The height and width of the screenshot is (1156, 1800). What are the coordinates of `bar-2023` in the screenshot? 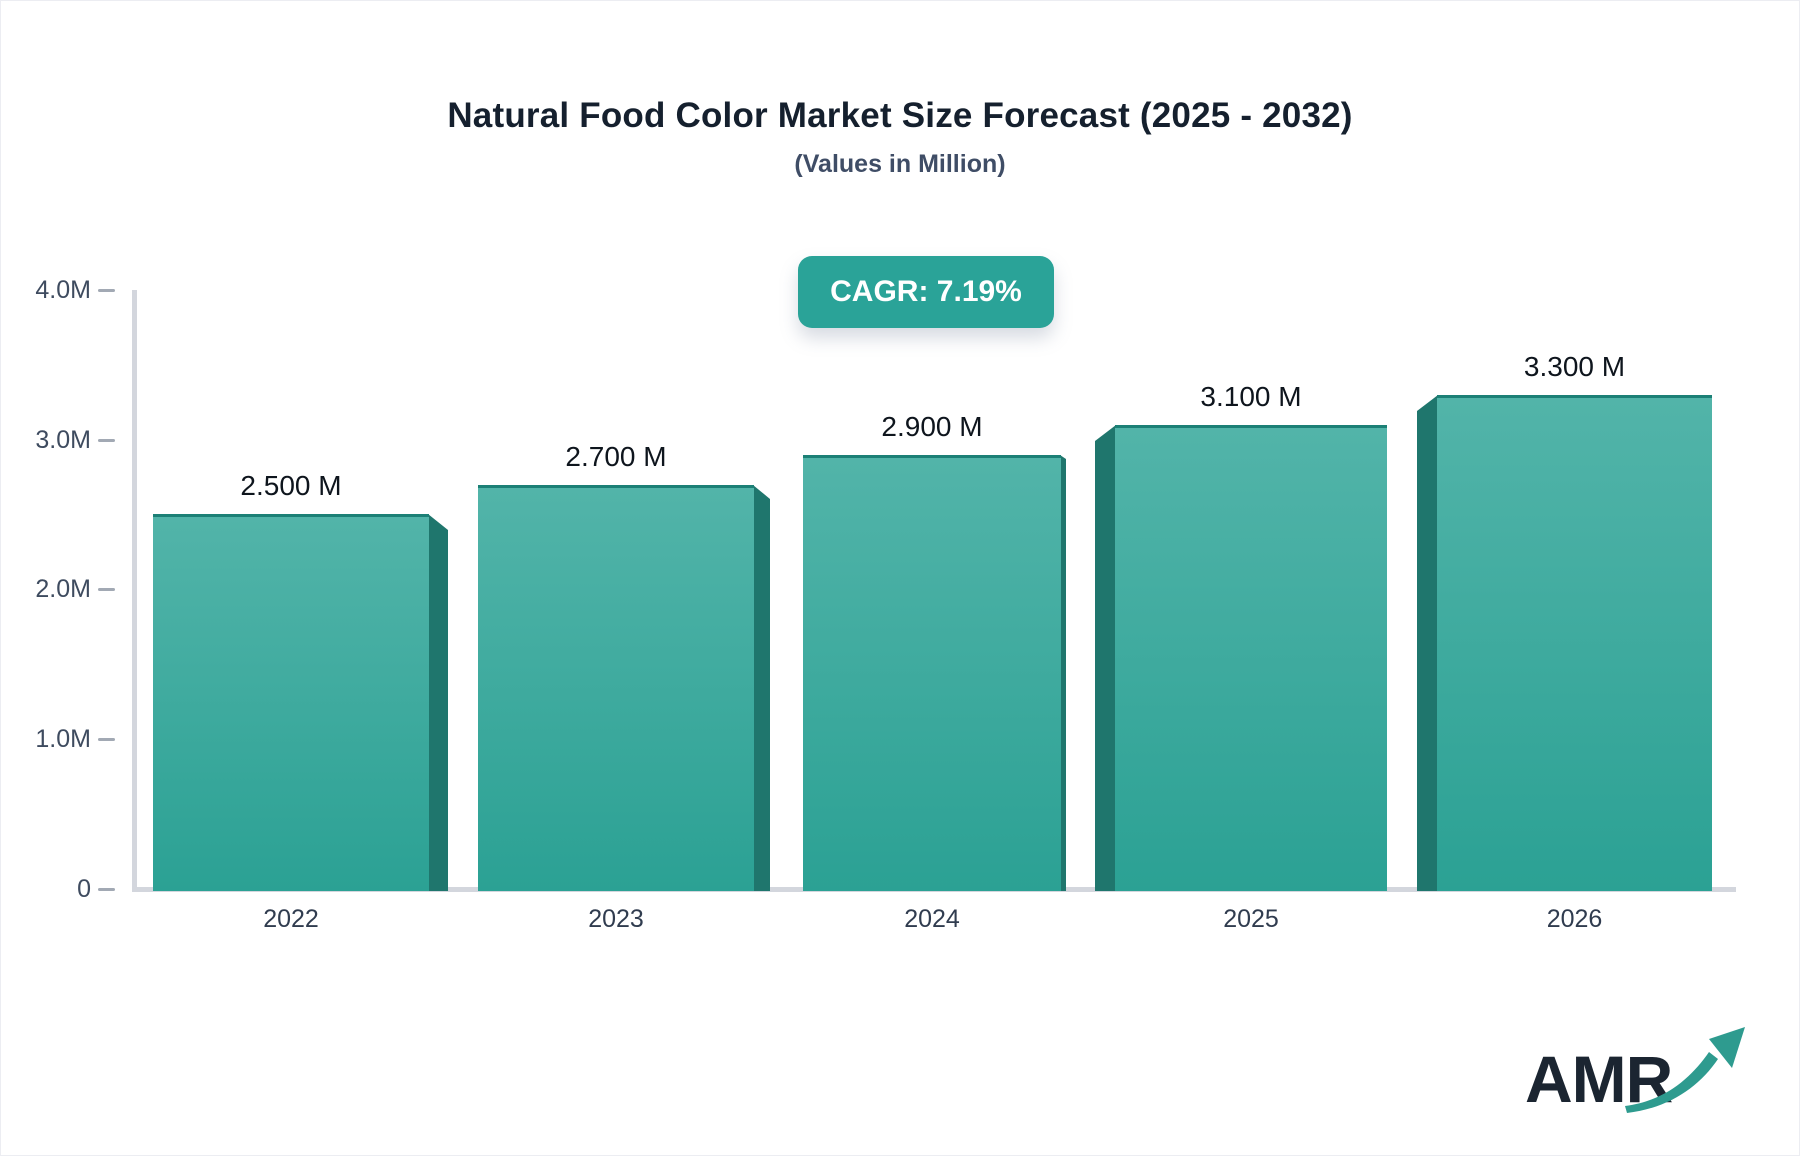 It's located at (616, 688).